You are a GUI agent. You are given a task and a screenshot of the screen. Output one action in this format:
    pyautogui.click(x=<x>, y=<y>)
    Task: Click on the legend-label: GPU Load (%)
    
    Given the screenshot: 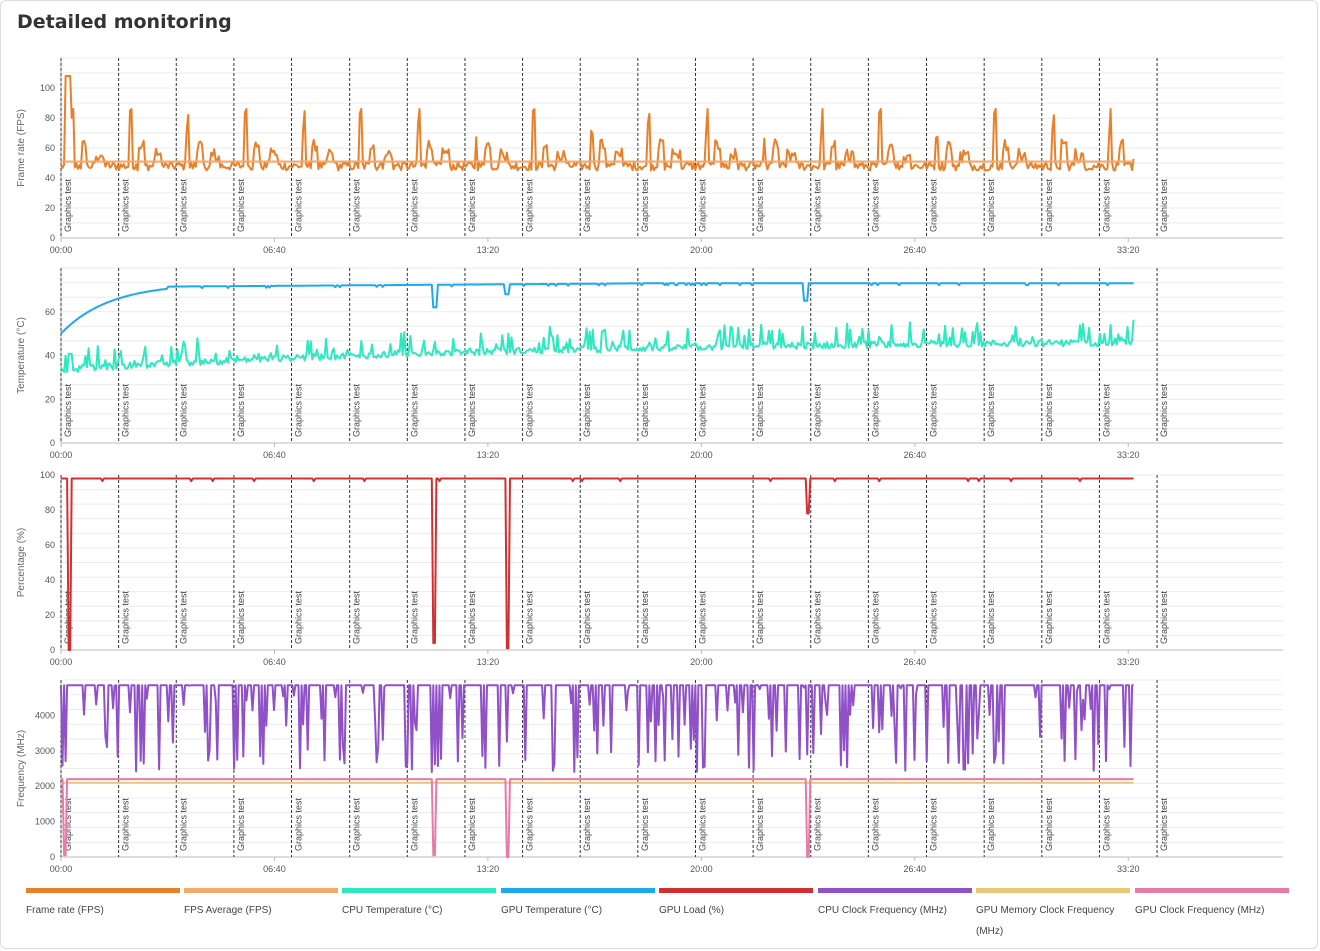 What is the action you would take?
    pyautogui.click(x=692, y=910)
    